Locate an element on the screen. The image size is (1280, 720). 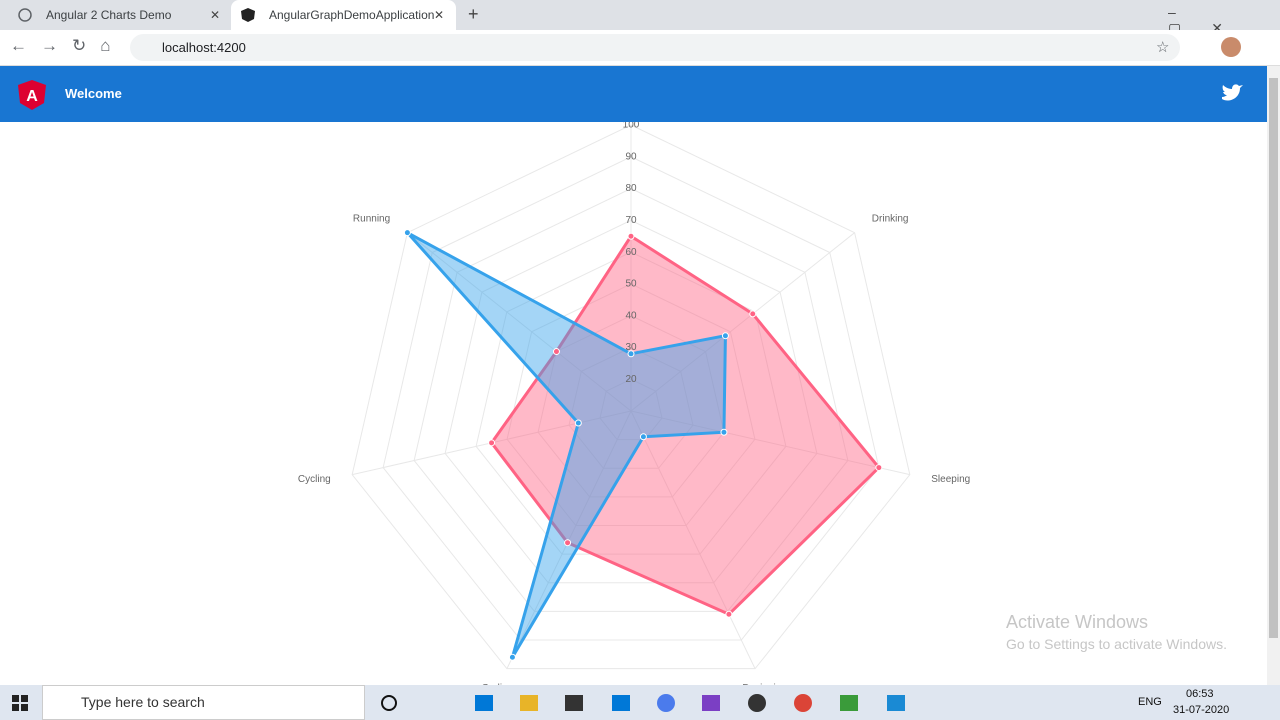
address-bar: ←→↻⌂ localhost:4200 ☆ is located at coordinates (640, 48).